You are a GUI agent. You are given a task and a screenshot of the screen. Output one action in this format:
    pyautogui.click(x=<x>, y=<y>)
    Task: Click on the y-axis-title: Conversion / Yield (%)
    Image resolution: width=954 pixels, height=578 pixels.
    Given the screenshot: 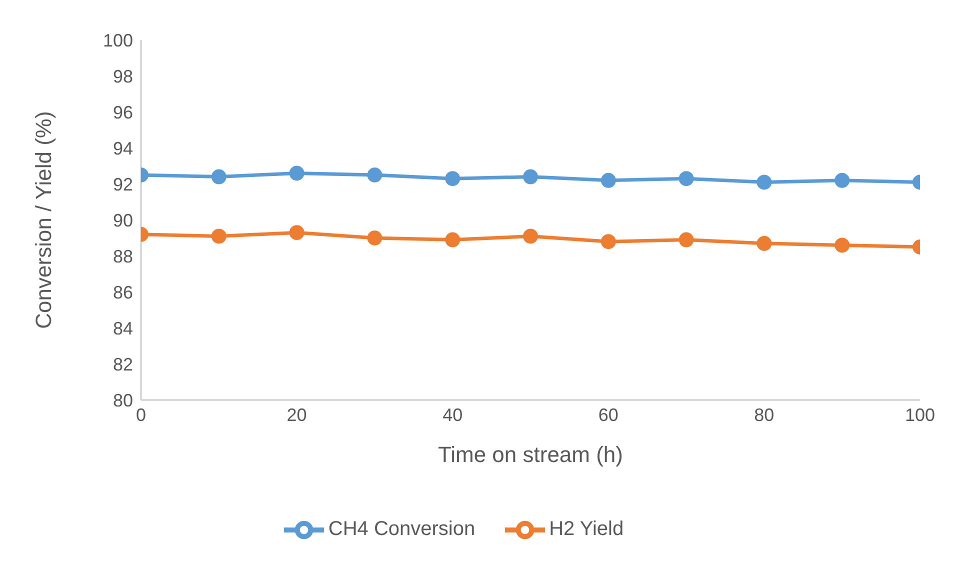 What is the action you would take?
    pyautogui.click(x=43, y=220)
    